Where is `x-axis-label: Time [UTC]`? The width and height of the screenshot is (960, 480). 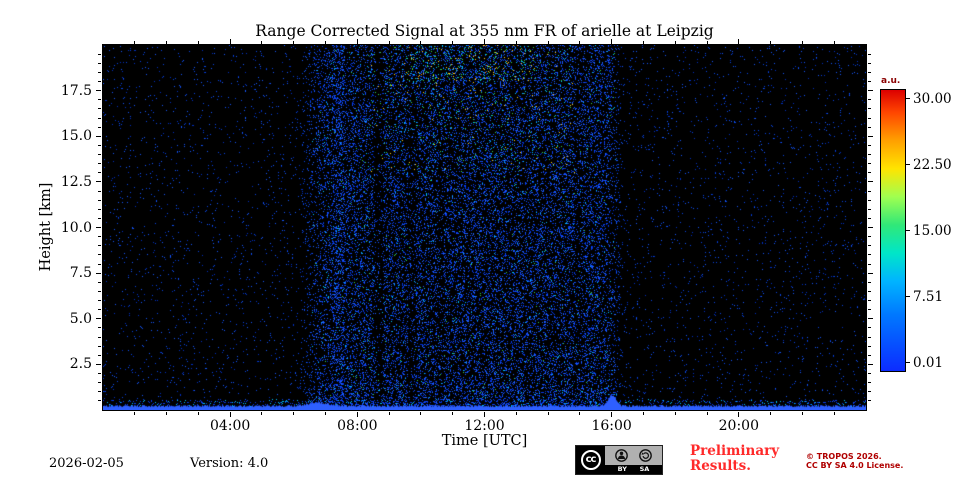
x-axis-label: Time [UTC] is located at coordinates (484, 441).